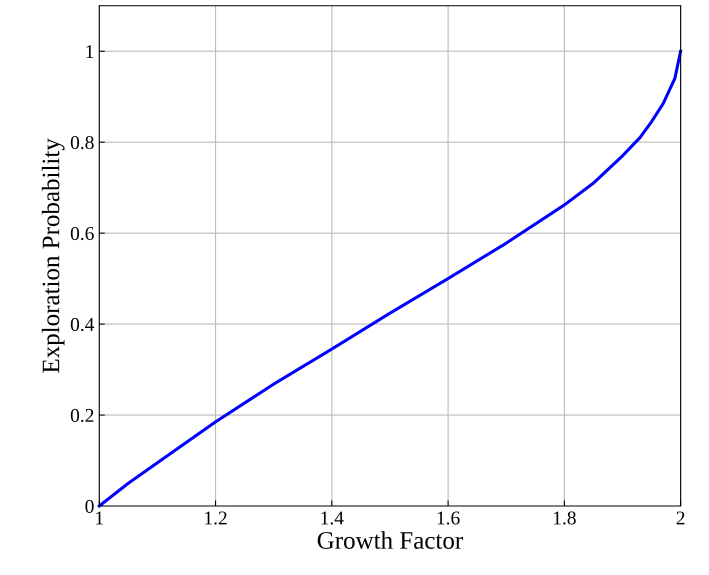 Image resolution: width=709 pixels, height=575 pixels. What do you see at coordinates (216, 518) in the screenshot?
I see `x-tick-label: 1.2` at bounding box center [216, 518].